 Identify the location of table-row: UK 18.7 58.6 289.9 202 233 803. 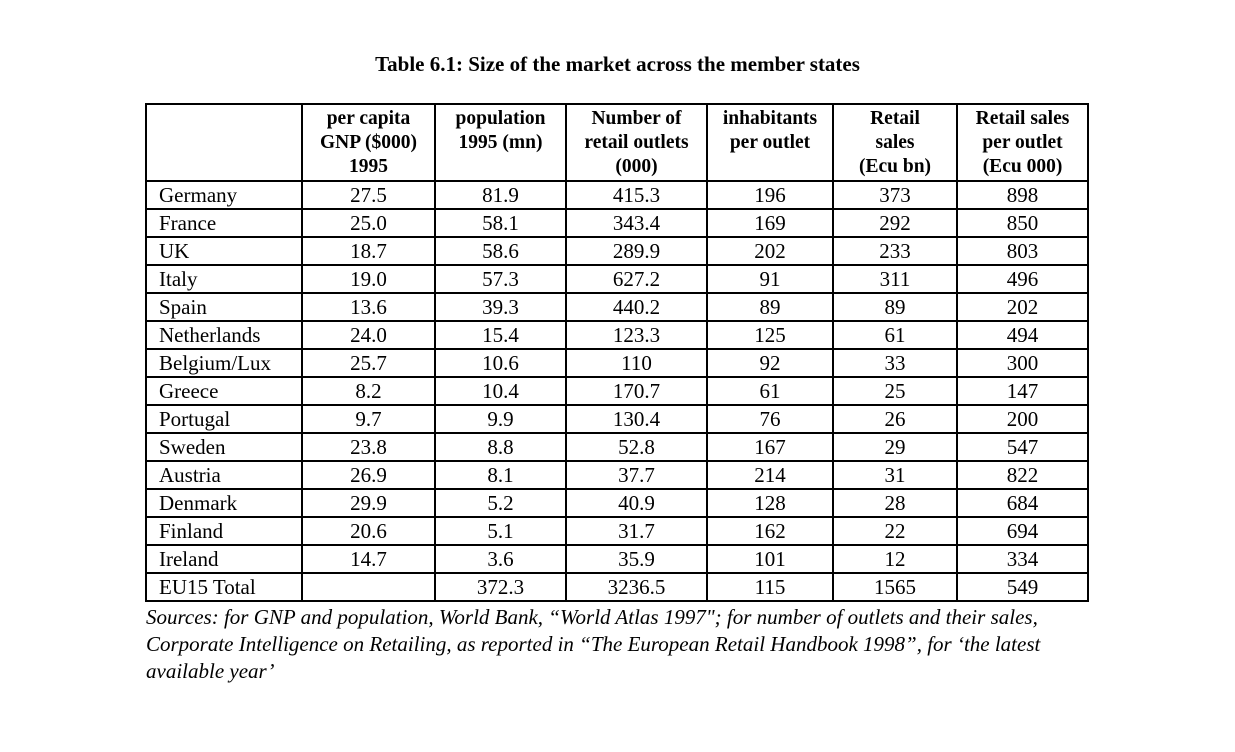
(617, 251).